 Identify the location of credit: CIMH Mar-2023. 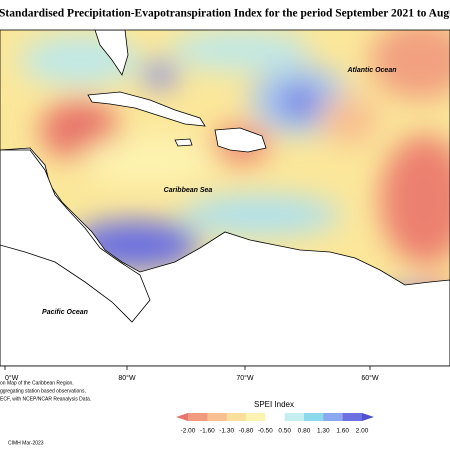
(26, 443).